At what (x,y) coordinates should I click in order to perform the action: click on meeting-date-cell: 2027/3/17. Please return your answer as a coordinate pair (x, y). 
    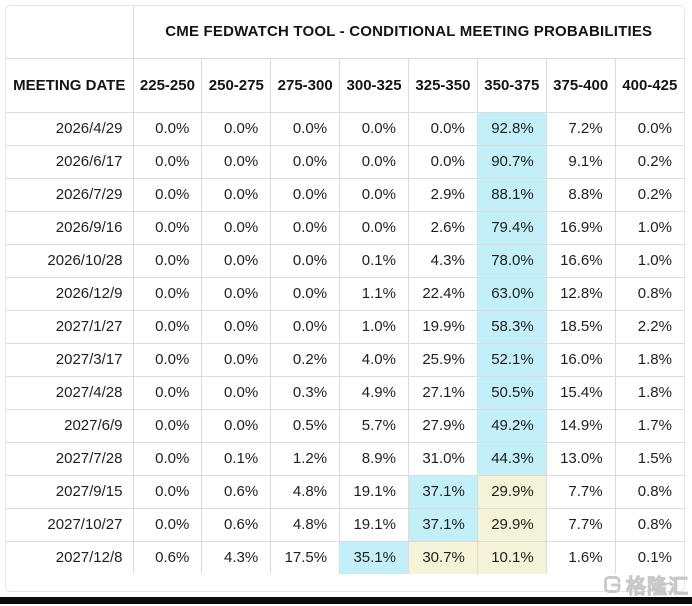
    Looking at the image, I should click on (70, 359).